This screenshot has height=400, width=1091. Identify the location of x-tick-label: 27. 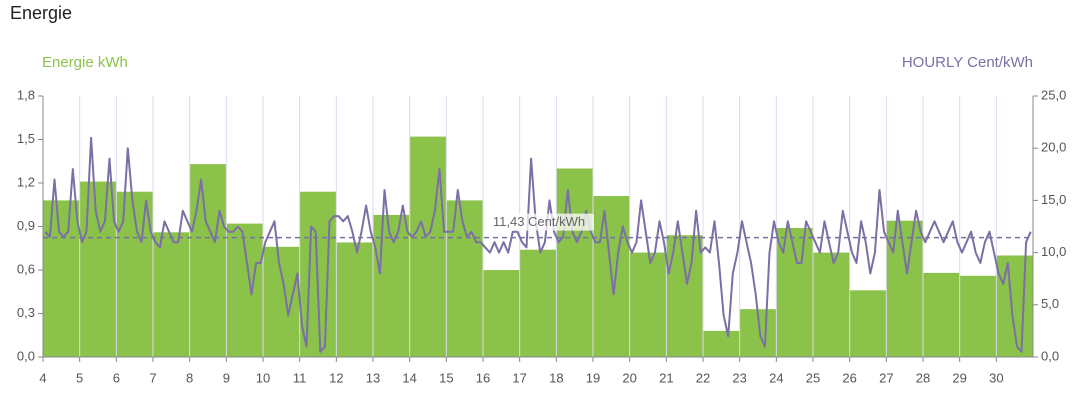
(886, 377).